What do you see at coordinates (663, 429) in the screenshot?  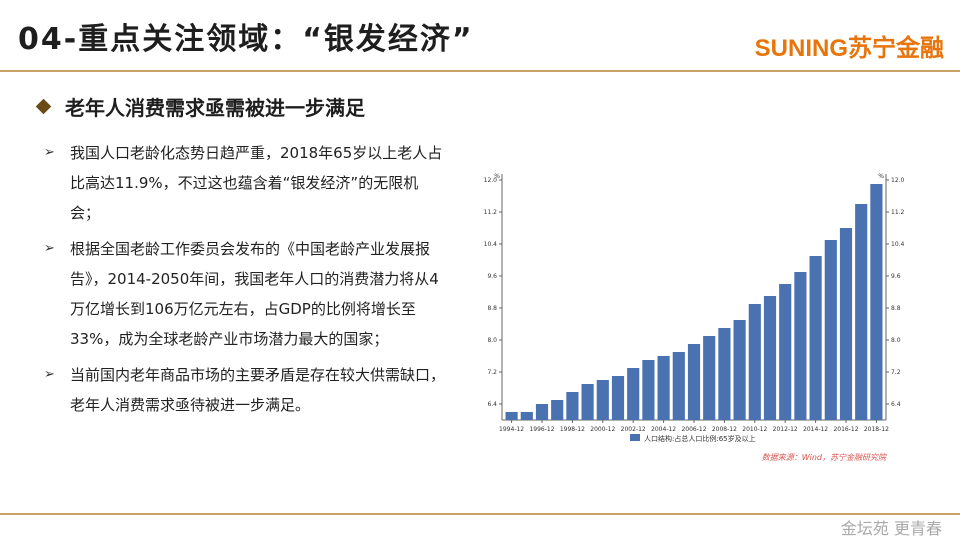 I see `x-tick-label: 2004-12` at bounding box center [663, 429].